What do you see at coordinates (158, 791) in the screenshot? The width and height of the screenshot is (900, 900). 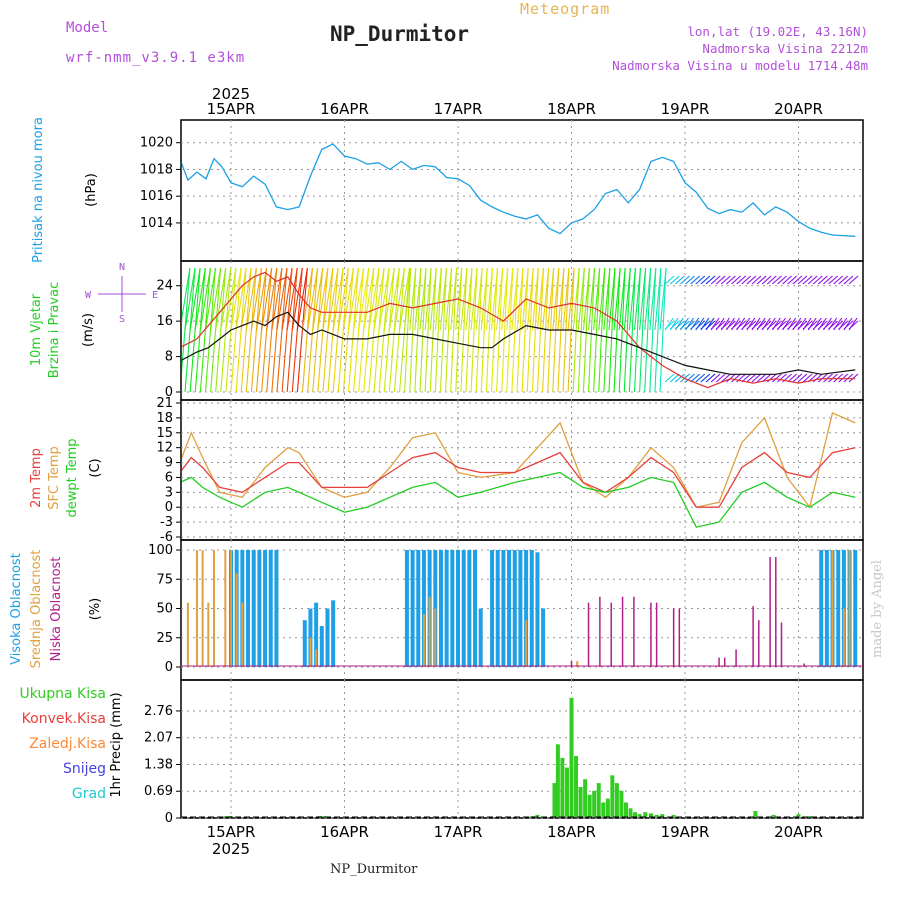 I see `y-tick-label: 0.69` at bounding box center [158, 791].